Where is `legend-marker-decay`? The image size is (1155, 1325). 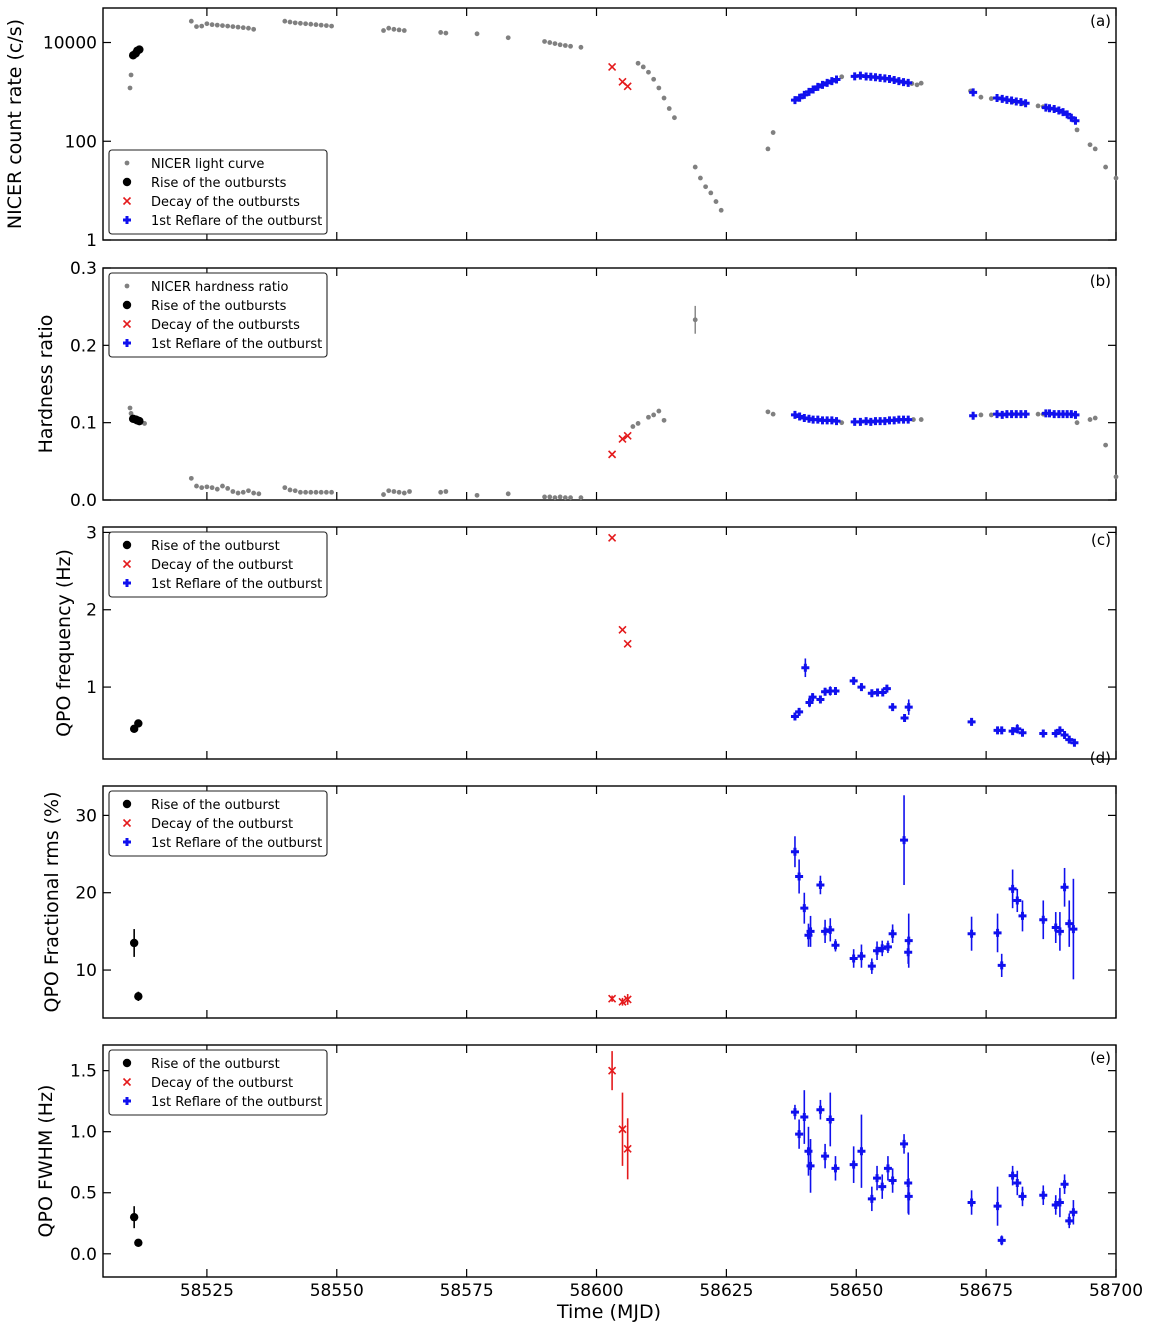
legend-marker-decay is located at coordinates (127, 1082).